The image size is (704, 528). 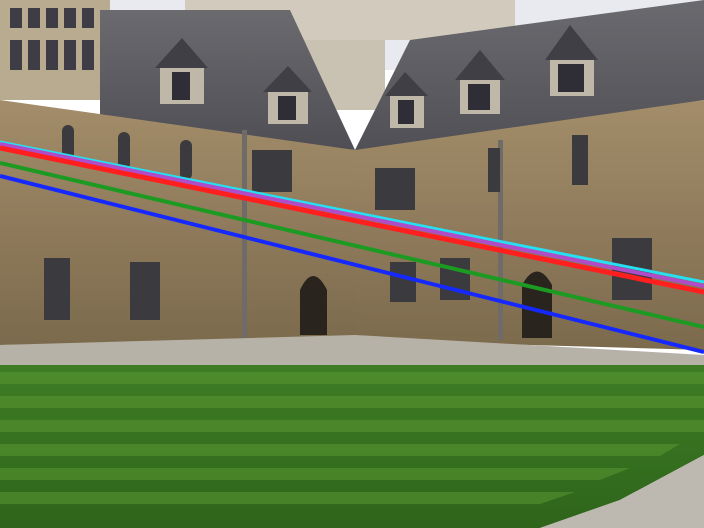 What do you see at coordinates (52, 39) in the screenshot?
I see `left-wing-windows` at bounding box center [52, 39].